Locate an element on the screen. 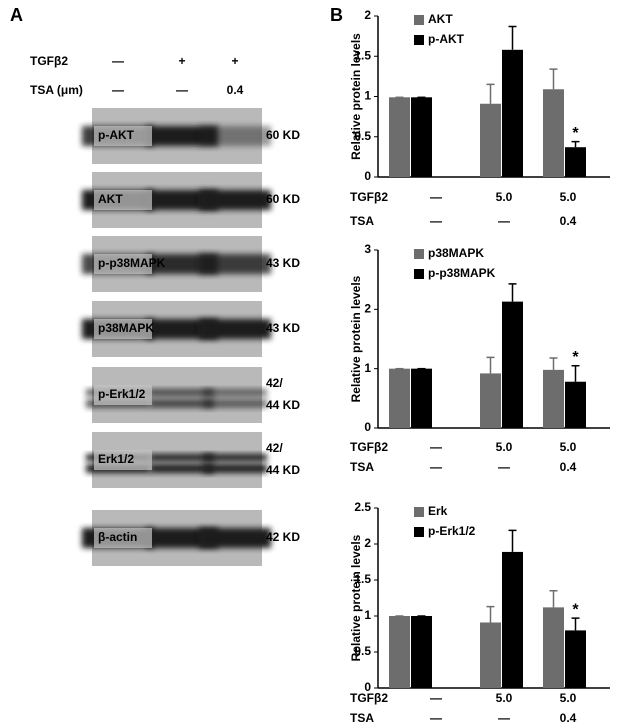  legend-label: p38MAPK is located at coordinates (456, 253).